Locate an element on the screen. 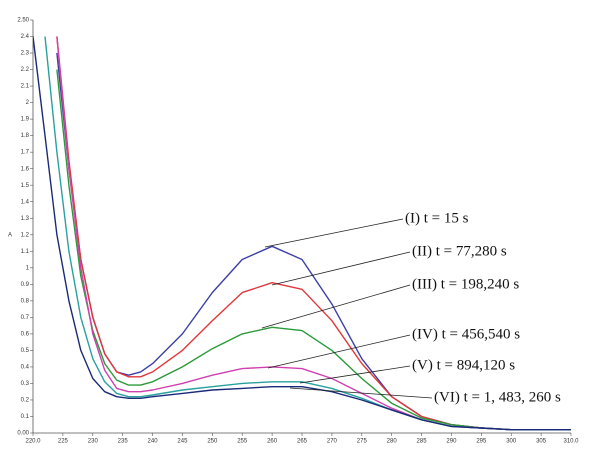  y-tick-label: 0.8 is located at coordinates (25, 301).